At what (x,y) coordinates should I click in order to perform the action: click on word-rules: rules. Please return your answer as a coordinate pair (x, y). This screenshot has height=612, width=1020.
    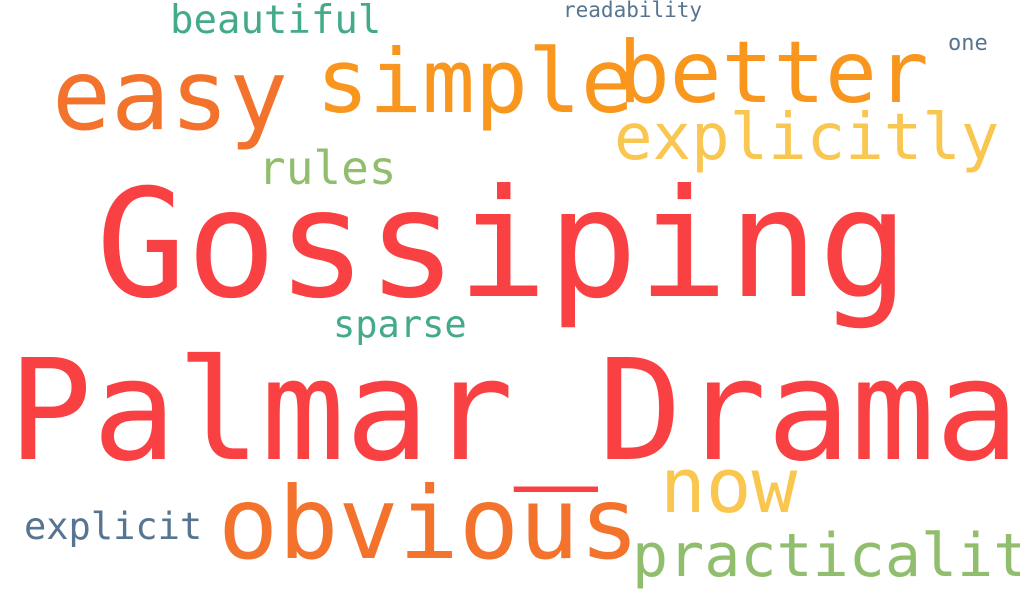
    Looking at the image, I should click on (327, 168).